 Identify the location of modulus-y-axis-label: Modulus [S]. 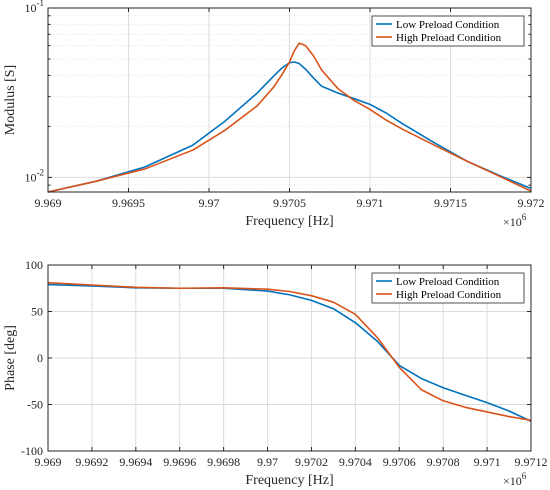
(10, 100).